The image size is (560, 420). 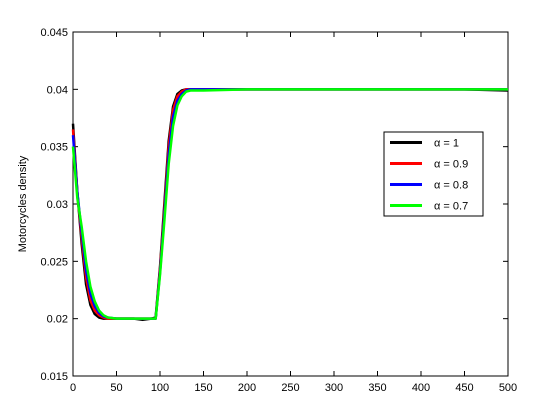 I want to click on legend, so click(x=433, y=174).